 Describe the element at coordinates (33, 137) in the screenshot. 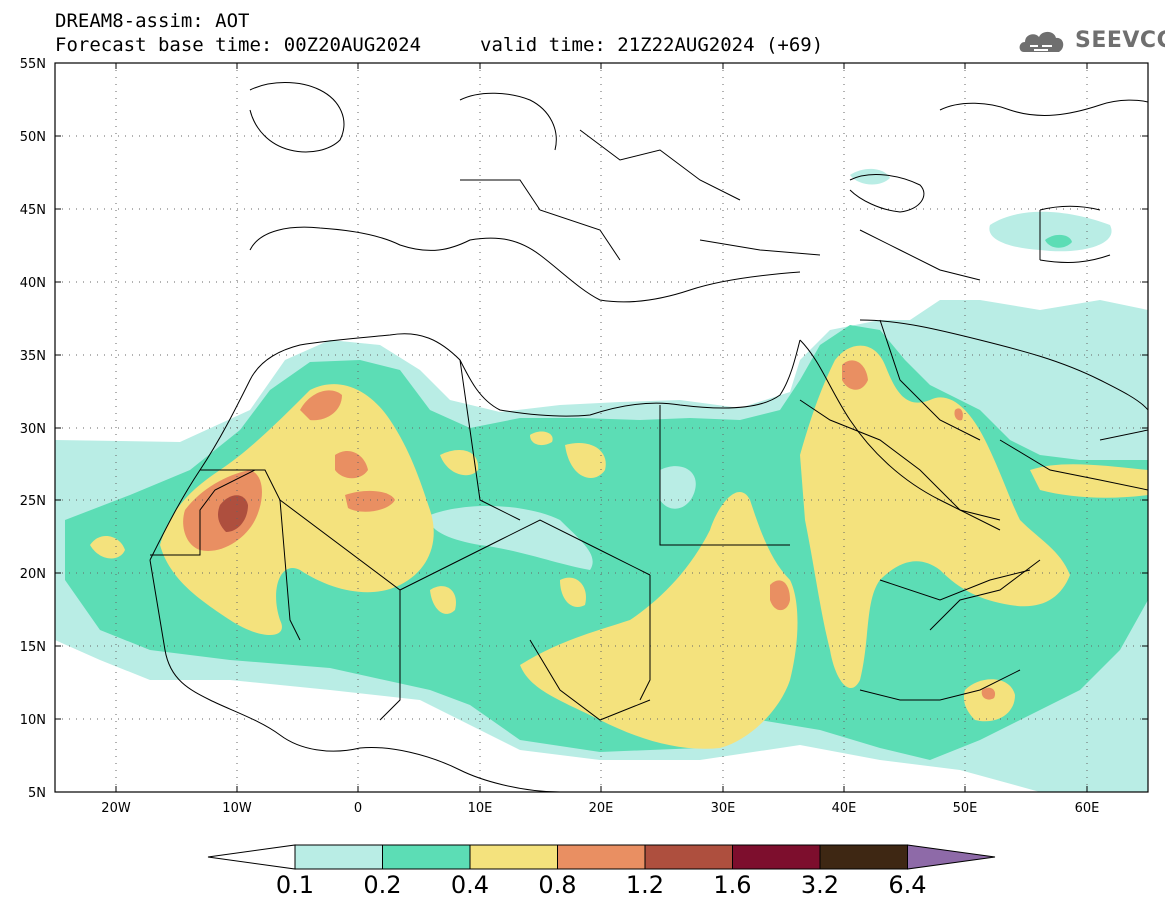

I see `lat-label: 50N` at that location.